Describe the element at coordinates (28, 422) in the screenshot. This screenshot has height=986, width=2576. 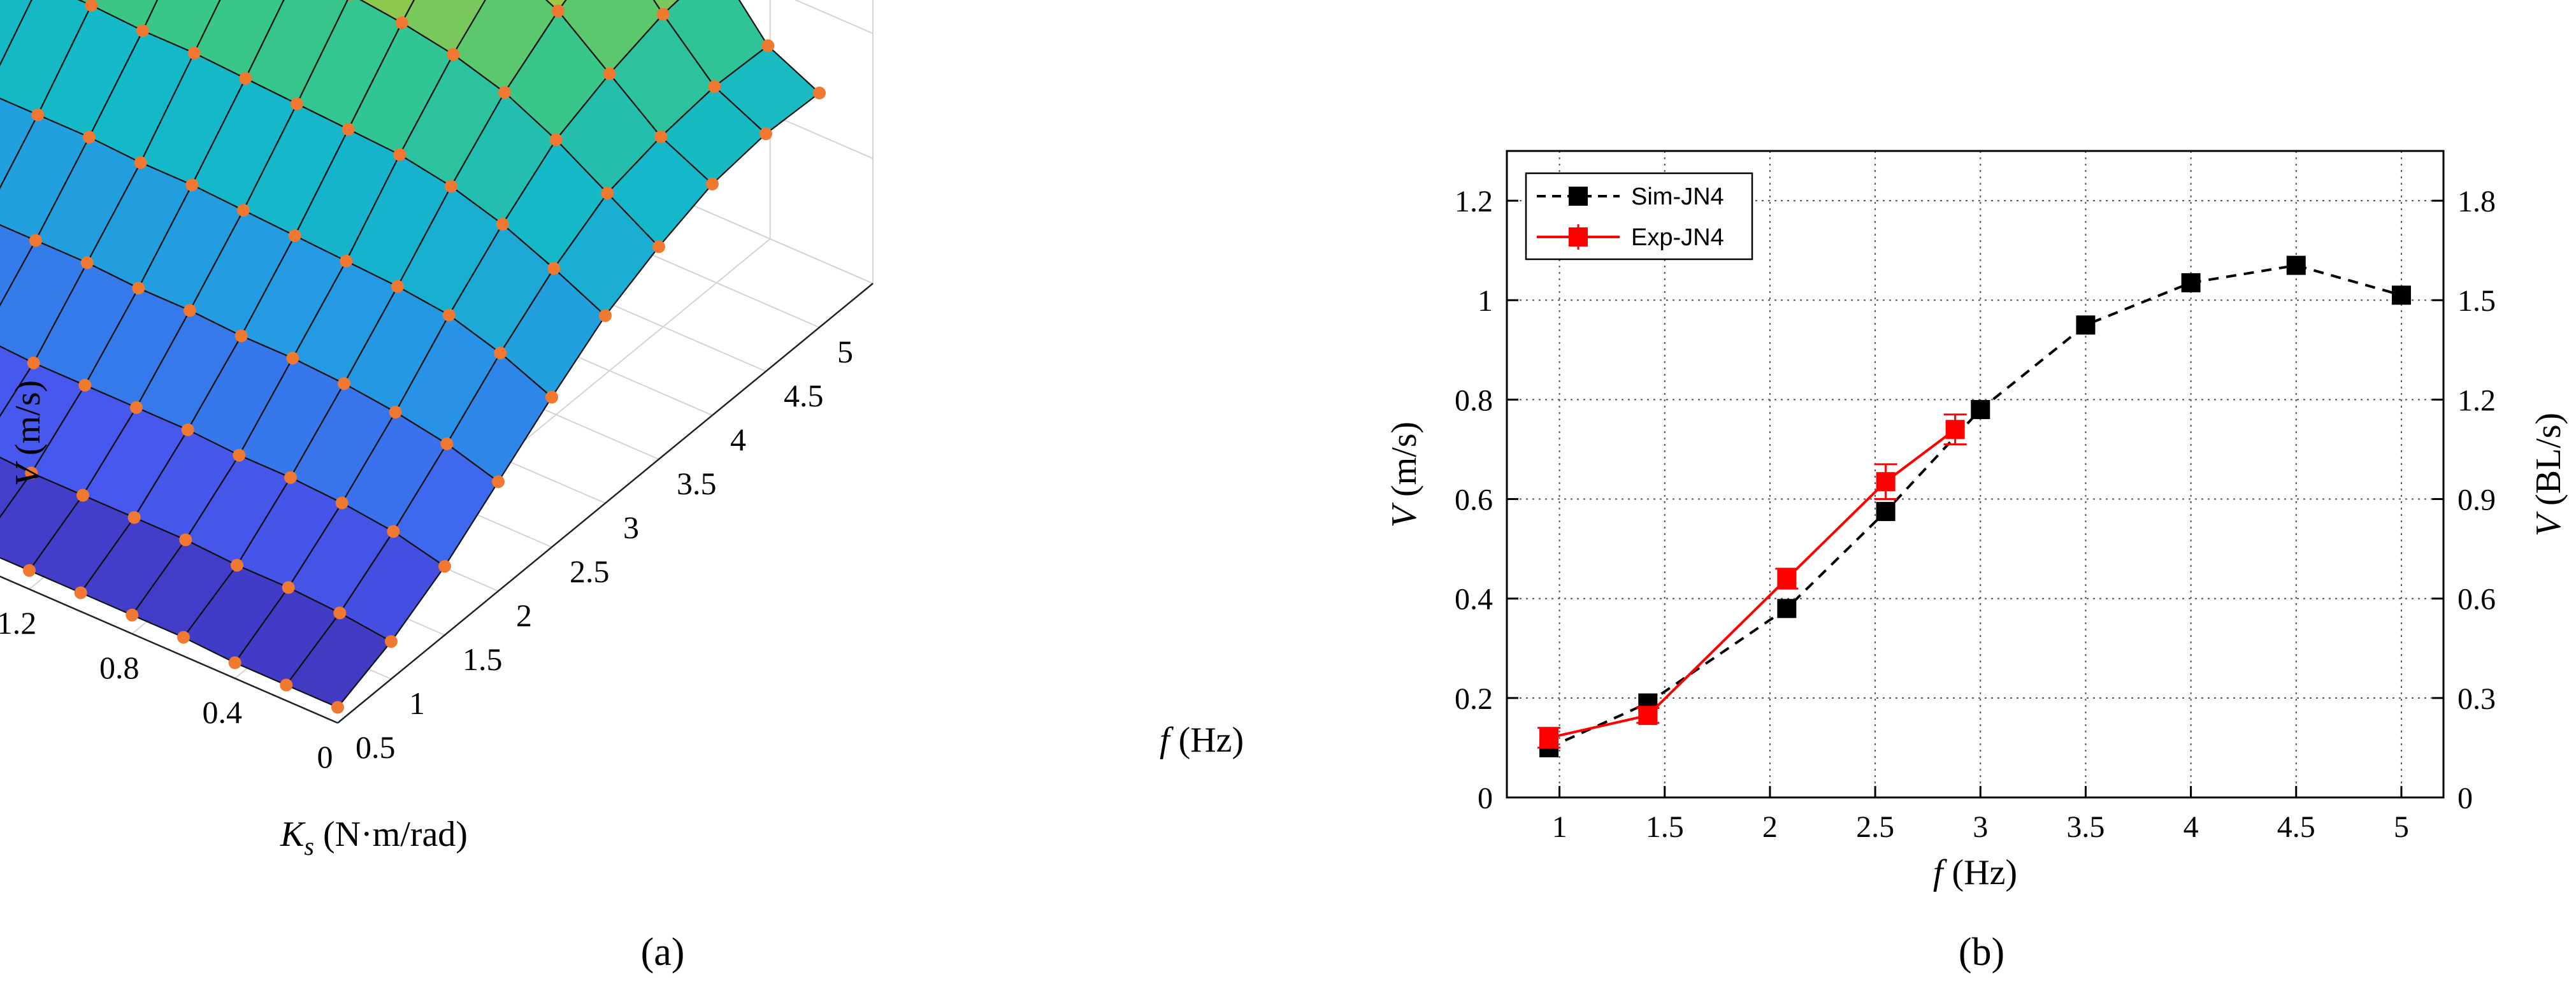
I see `panel-a-z-label-unit: (m/s)` at that location.